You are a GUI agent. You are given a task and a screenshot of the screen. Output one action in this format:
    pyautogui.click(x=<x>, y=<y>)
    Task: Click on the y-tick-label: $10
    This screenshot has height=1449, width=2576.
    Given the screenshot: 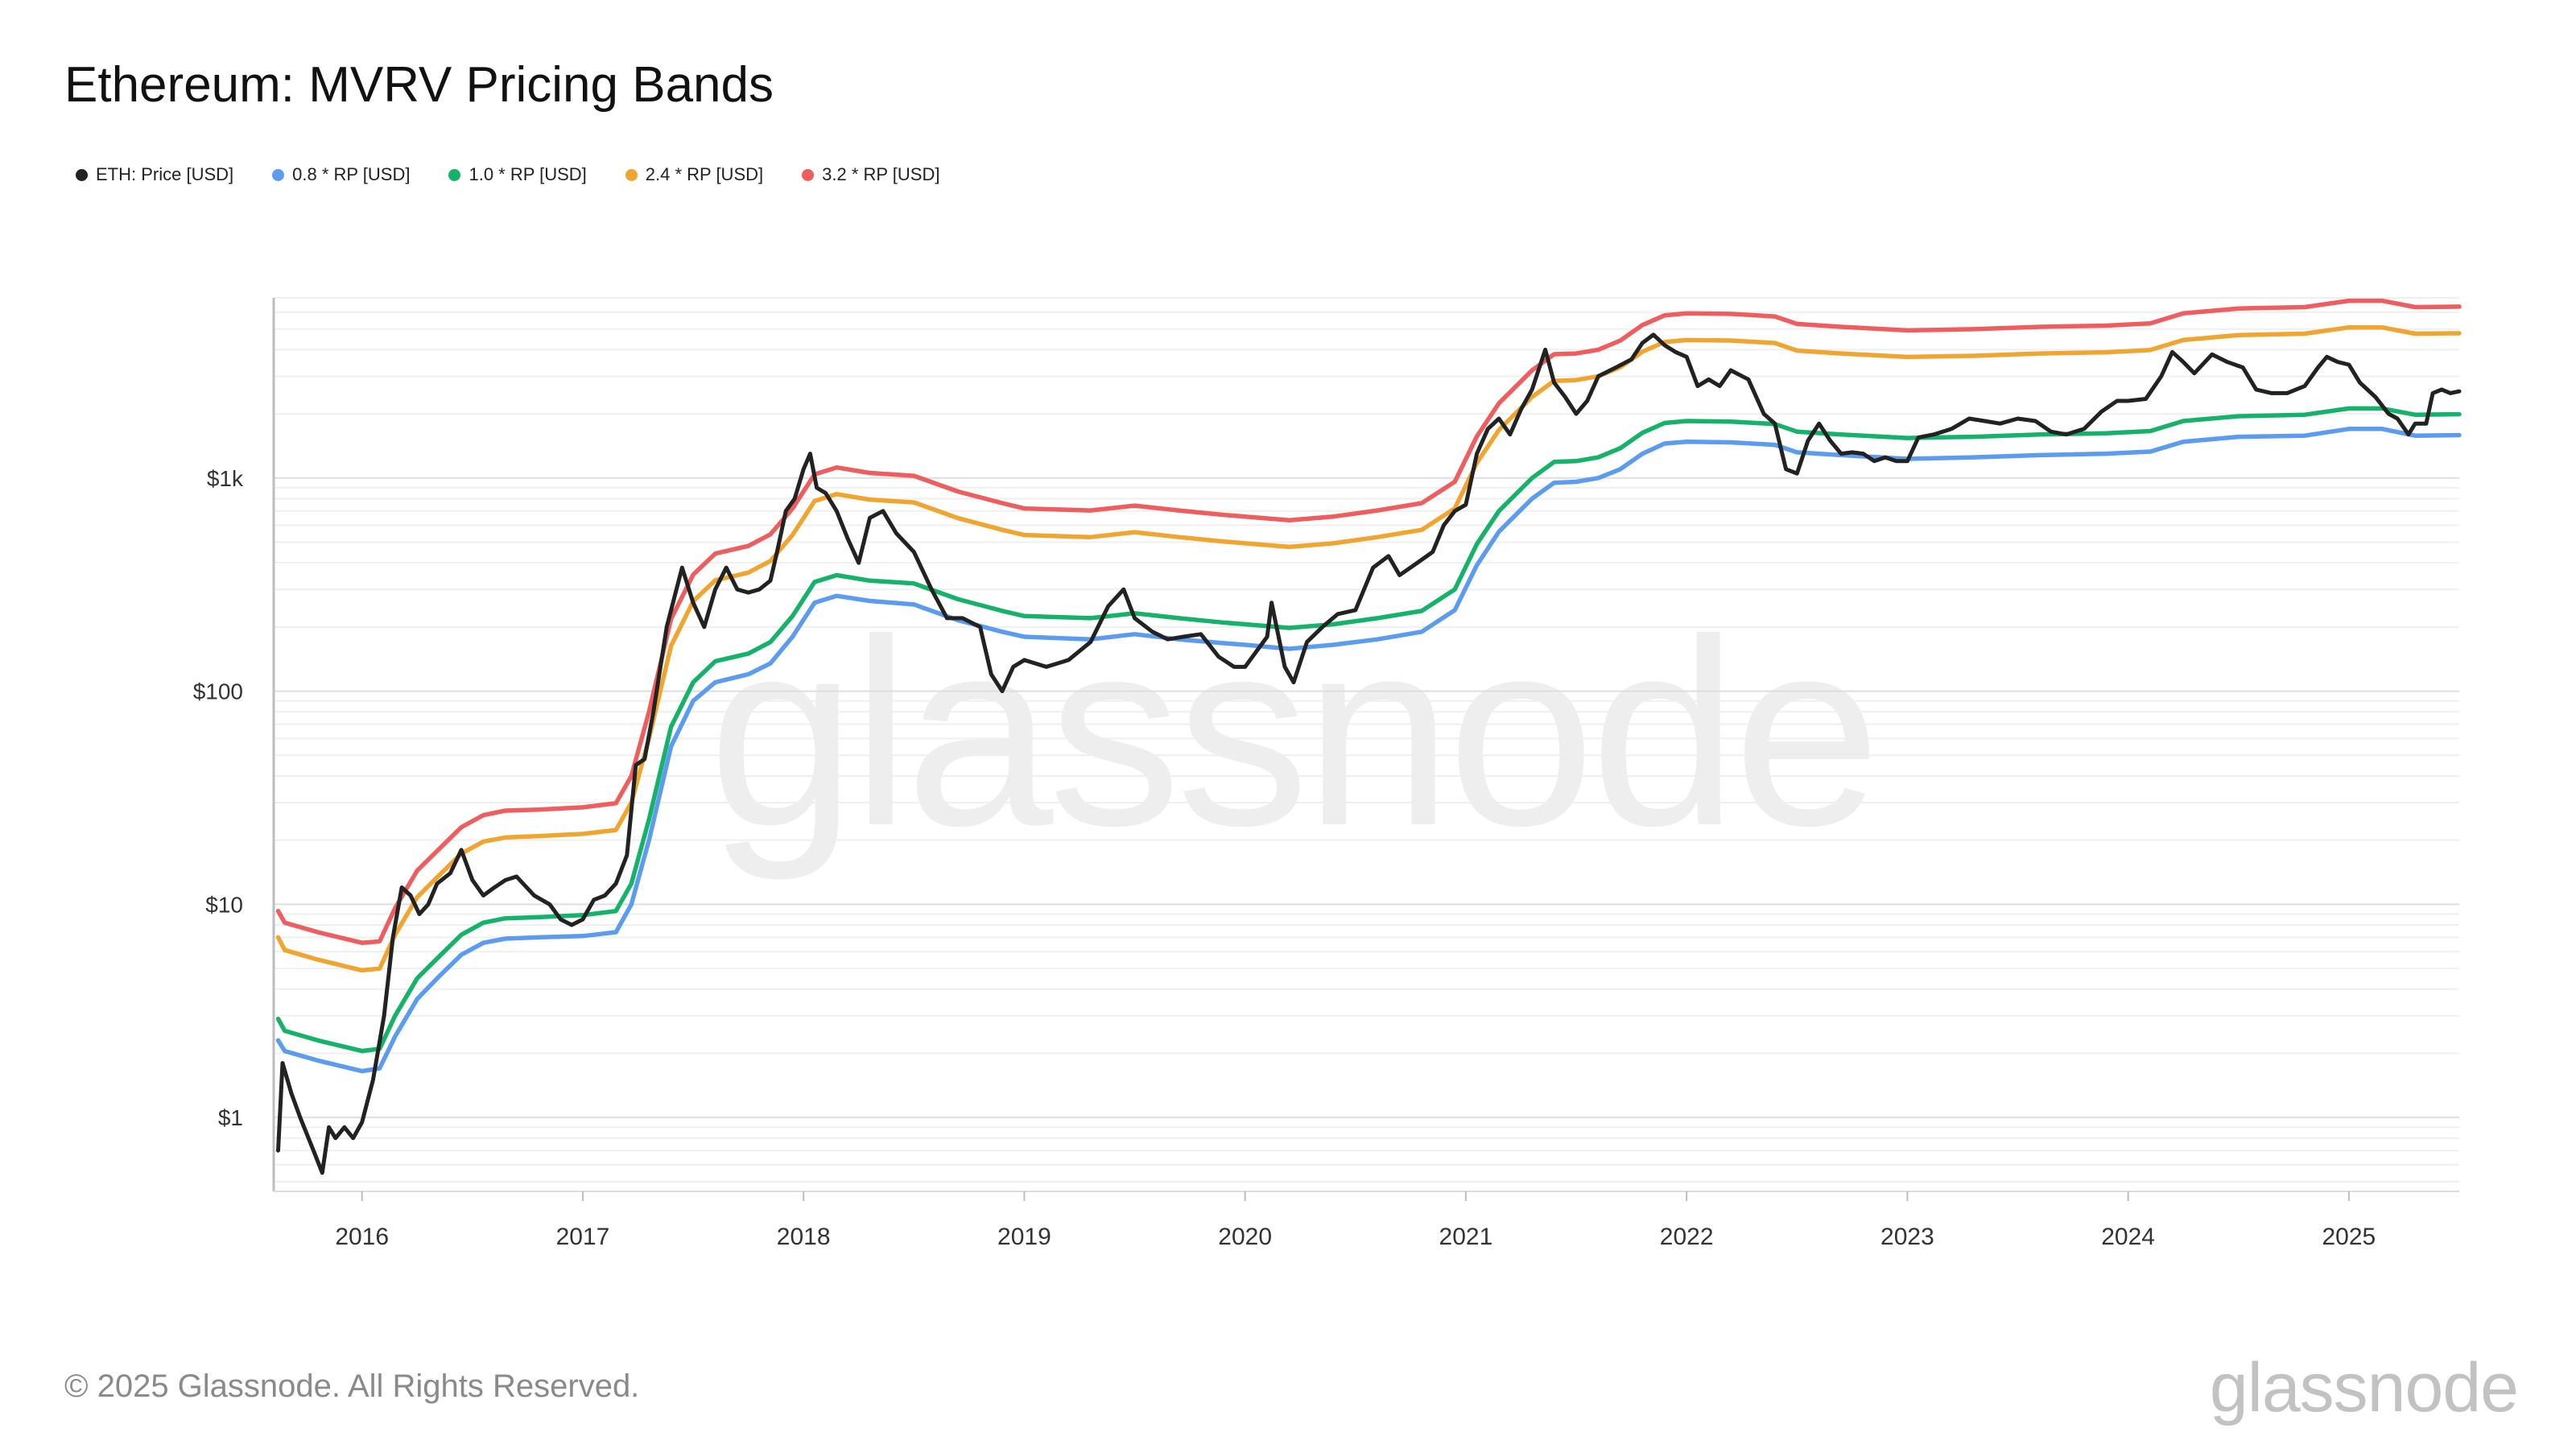 What is the action you would take?
    pyautogui.click(x=224, y=904)
    